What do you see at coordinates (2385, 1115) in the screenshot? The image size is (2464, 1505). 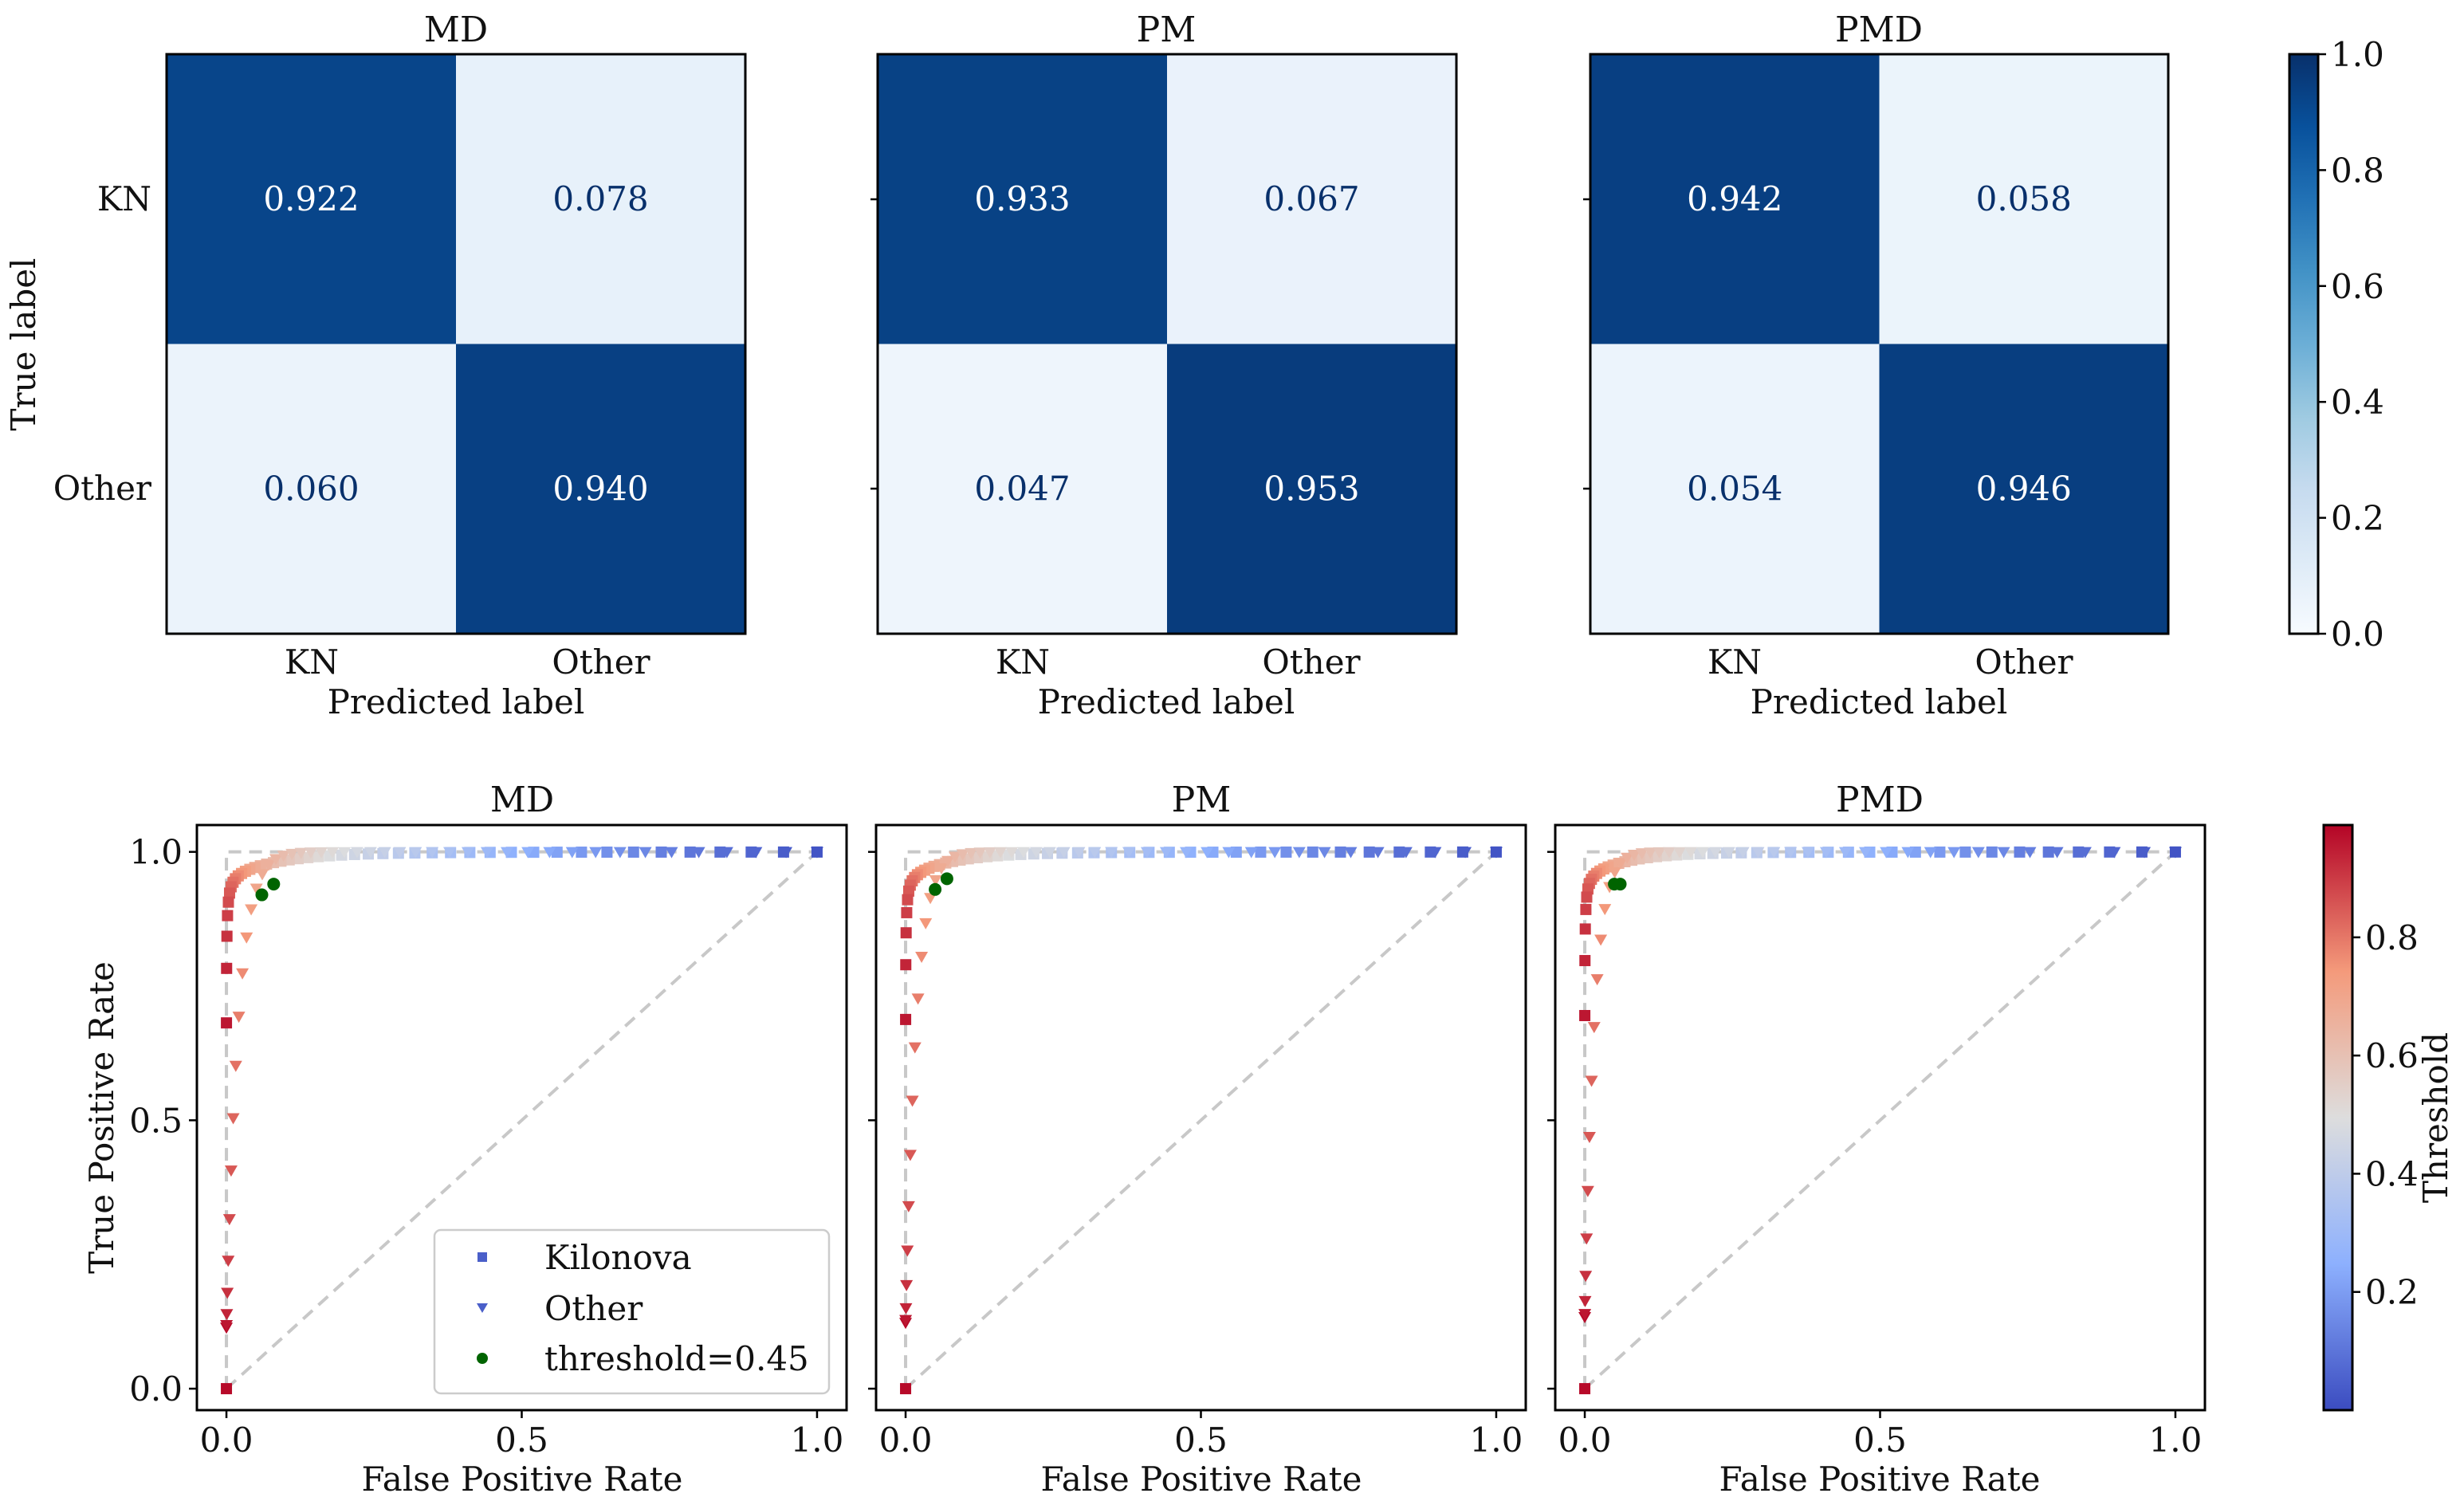 I see `colorbar-ticks: 0.2 0.4 0.6 0.8` at bounding box center [2385, 1115].